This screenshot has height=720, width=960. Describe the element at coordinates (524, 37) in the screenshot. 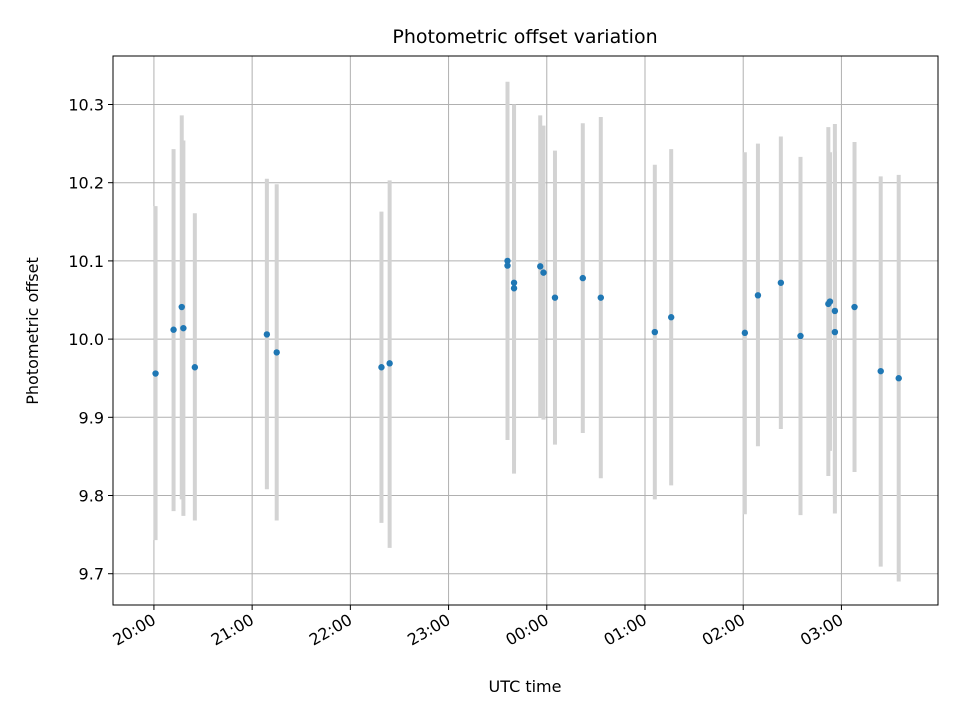

I see `chart-title: Photometric offset variation` at that location.